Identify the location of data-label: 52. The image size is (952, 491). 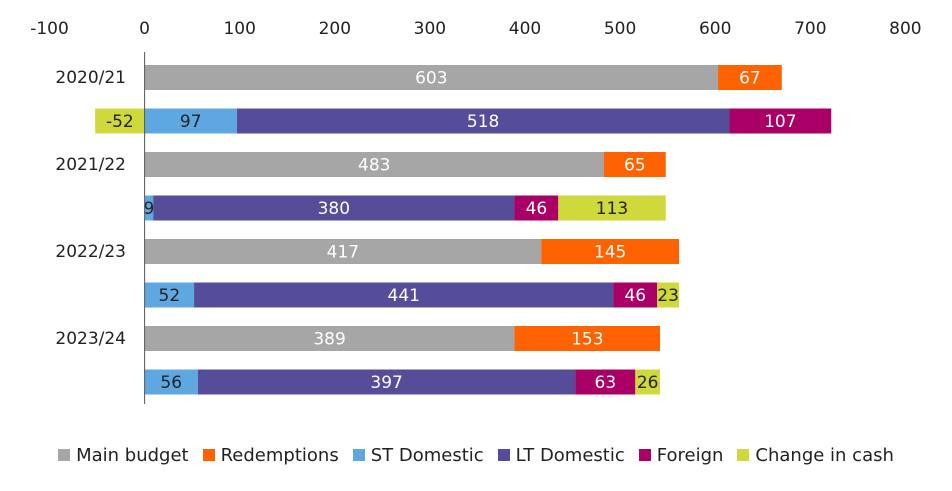
(170, 296).